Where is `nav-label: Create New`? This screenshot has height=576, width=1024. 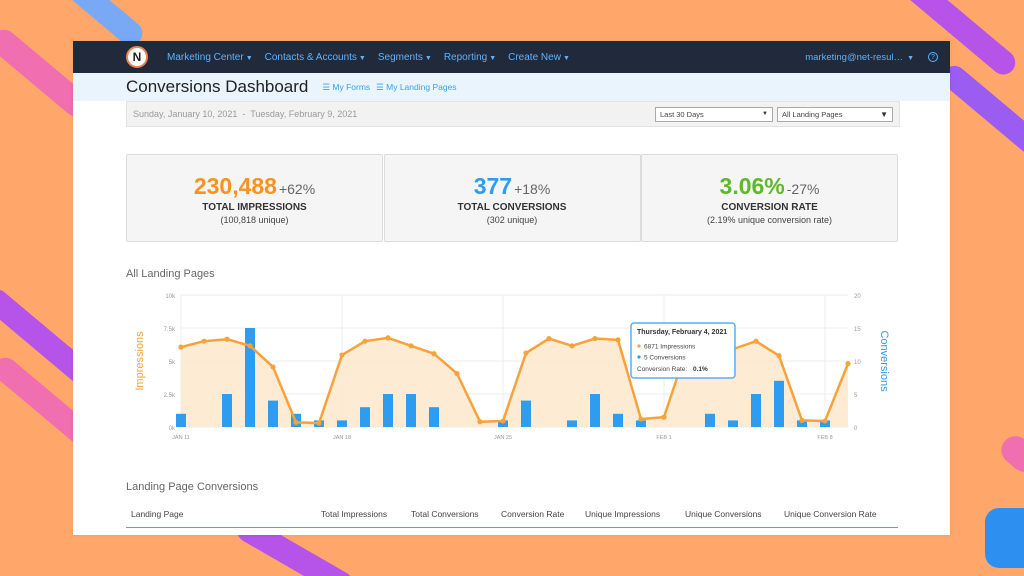
nav-label: Create New is located at coordinates (534, 57).